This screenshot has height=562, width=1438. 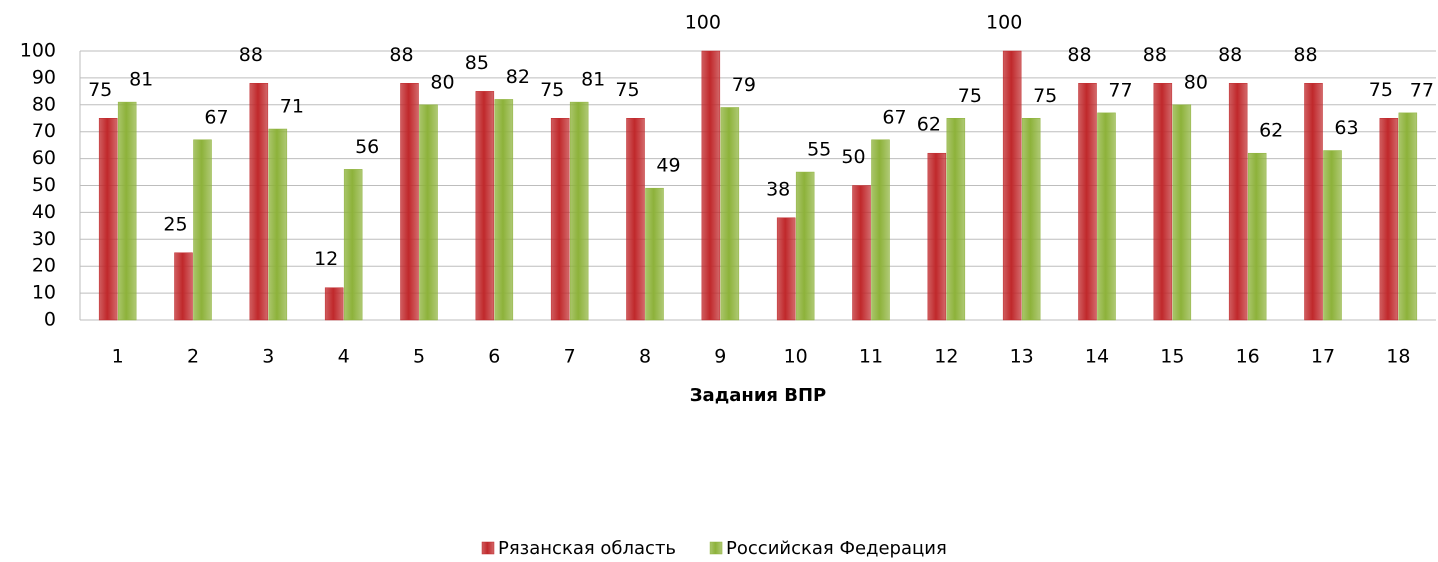 What do you see at coordinates (1022, 357) in the screenshot?
I see `x-tick-label: 13` at bounding box center [1022, 357].